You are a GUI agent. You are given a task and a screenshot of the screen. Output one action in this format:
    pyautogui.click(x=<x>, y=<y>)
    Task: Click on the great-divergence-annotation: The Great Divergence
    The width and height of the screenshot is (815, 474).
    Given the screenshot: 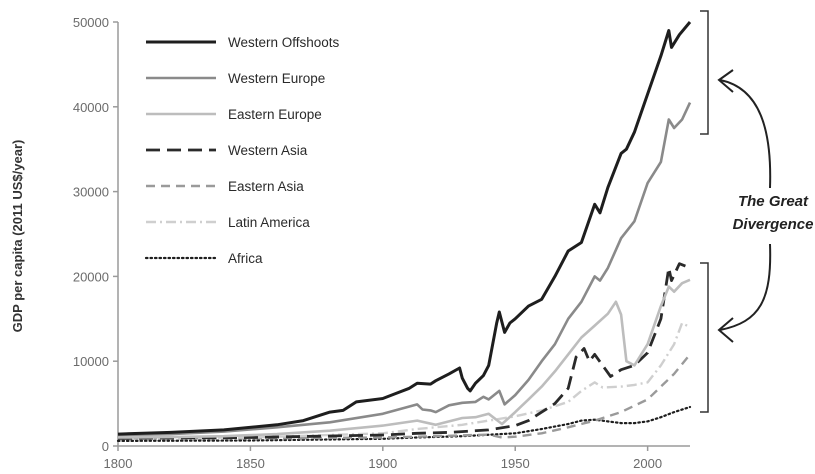 What is the action you would take?
    pyautogui.click(x=757, y=211)
    